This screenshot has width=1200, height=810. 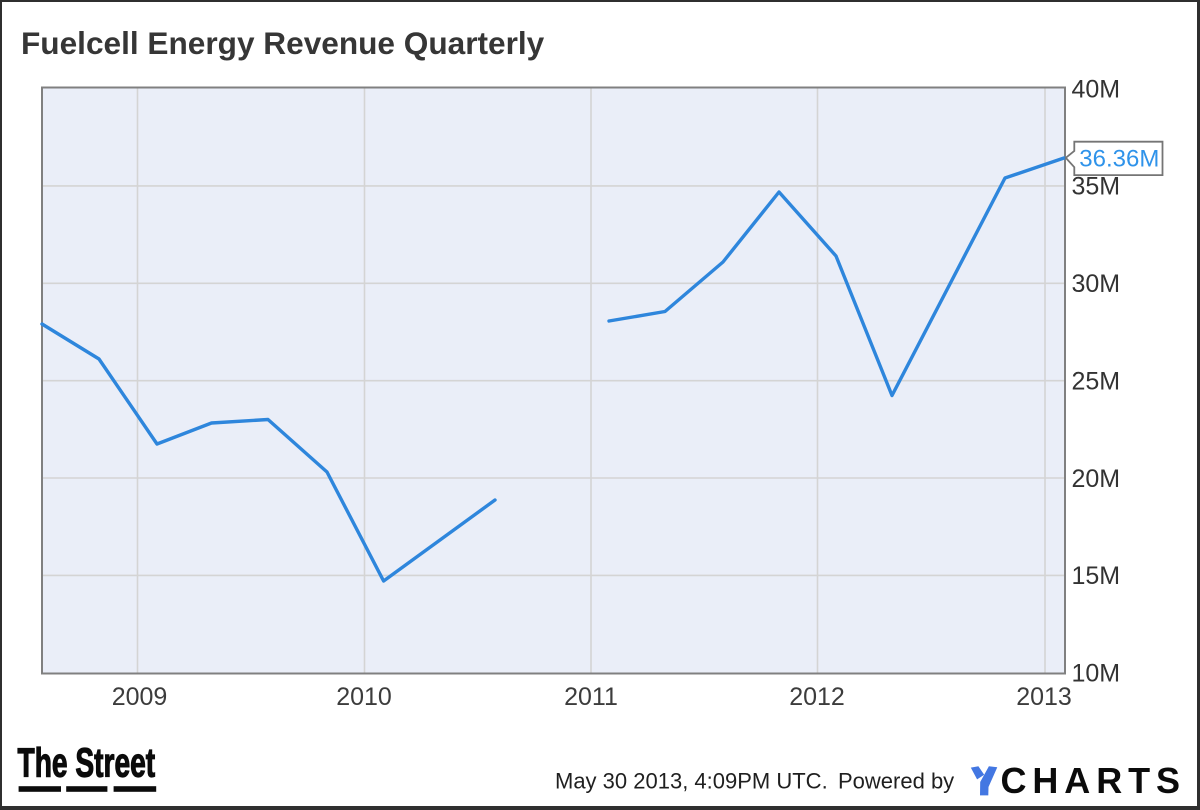 What do you see at coordinates (691, 781) in the screenshot?
I see `svg-text: May 30 2013, 4:09PM UTC.` at bounding box center [691, 781].